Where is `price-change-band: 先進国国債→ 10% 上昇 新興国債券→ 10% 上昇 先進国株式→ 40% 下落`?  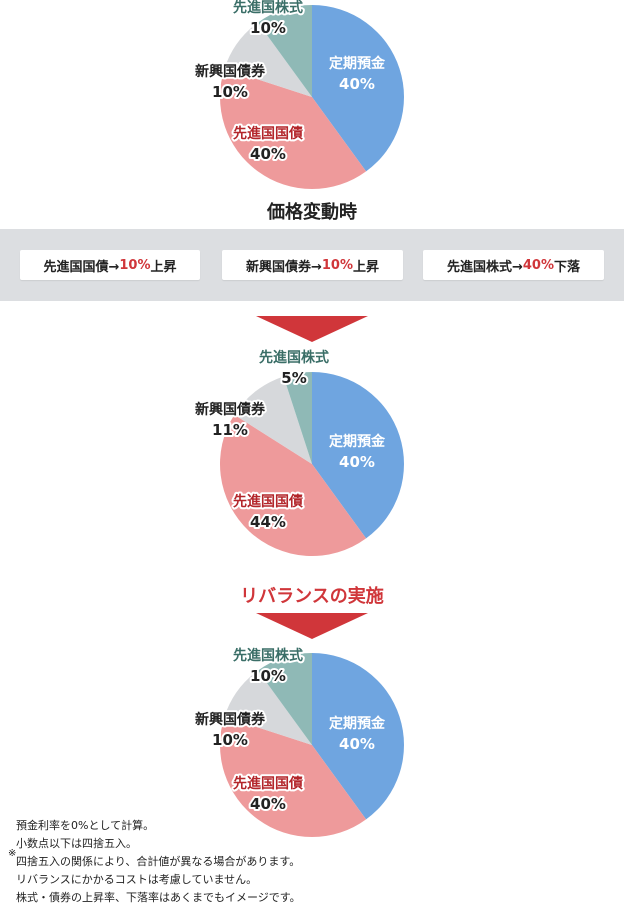
price-change-band: 先進国国債→ 10% 上昇 新興国債券→ 10% 上昇 先進国株式→ 40% 下落 is located at coordinates (312, 265).